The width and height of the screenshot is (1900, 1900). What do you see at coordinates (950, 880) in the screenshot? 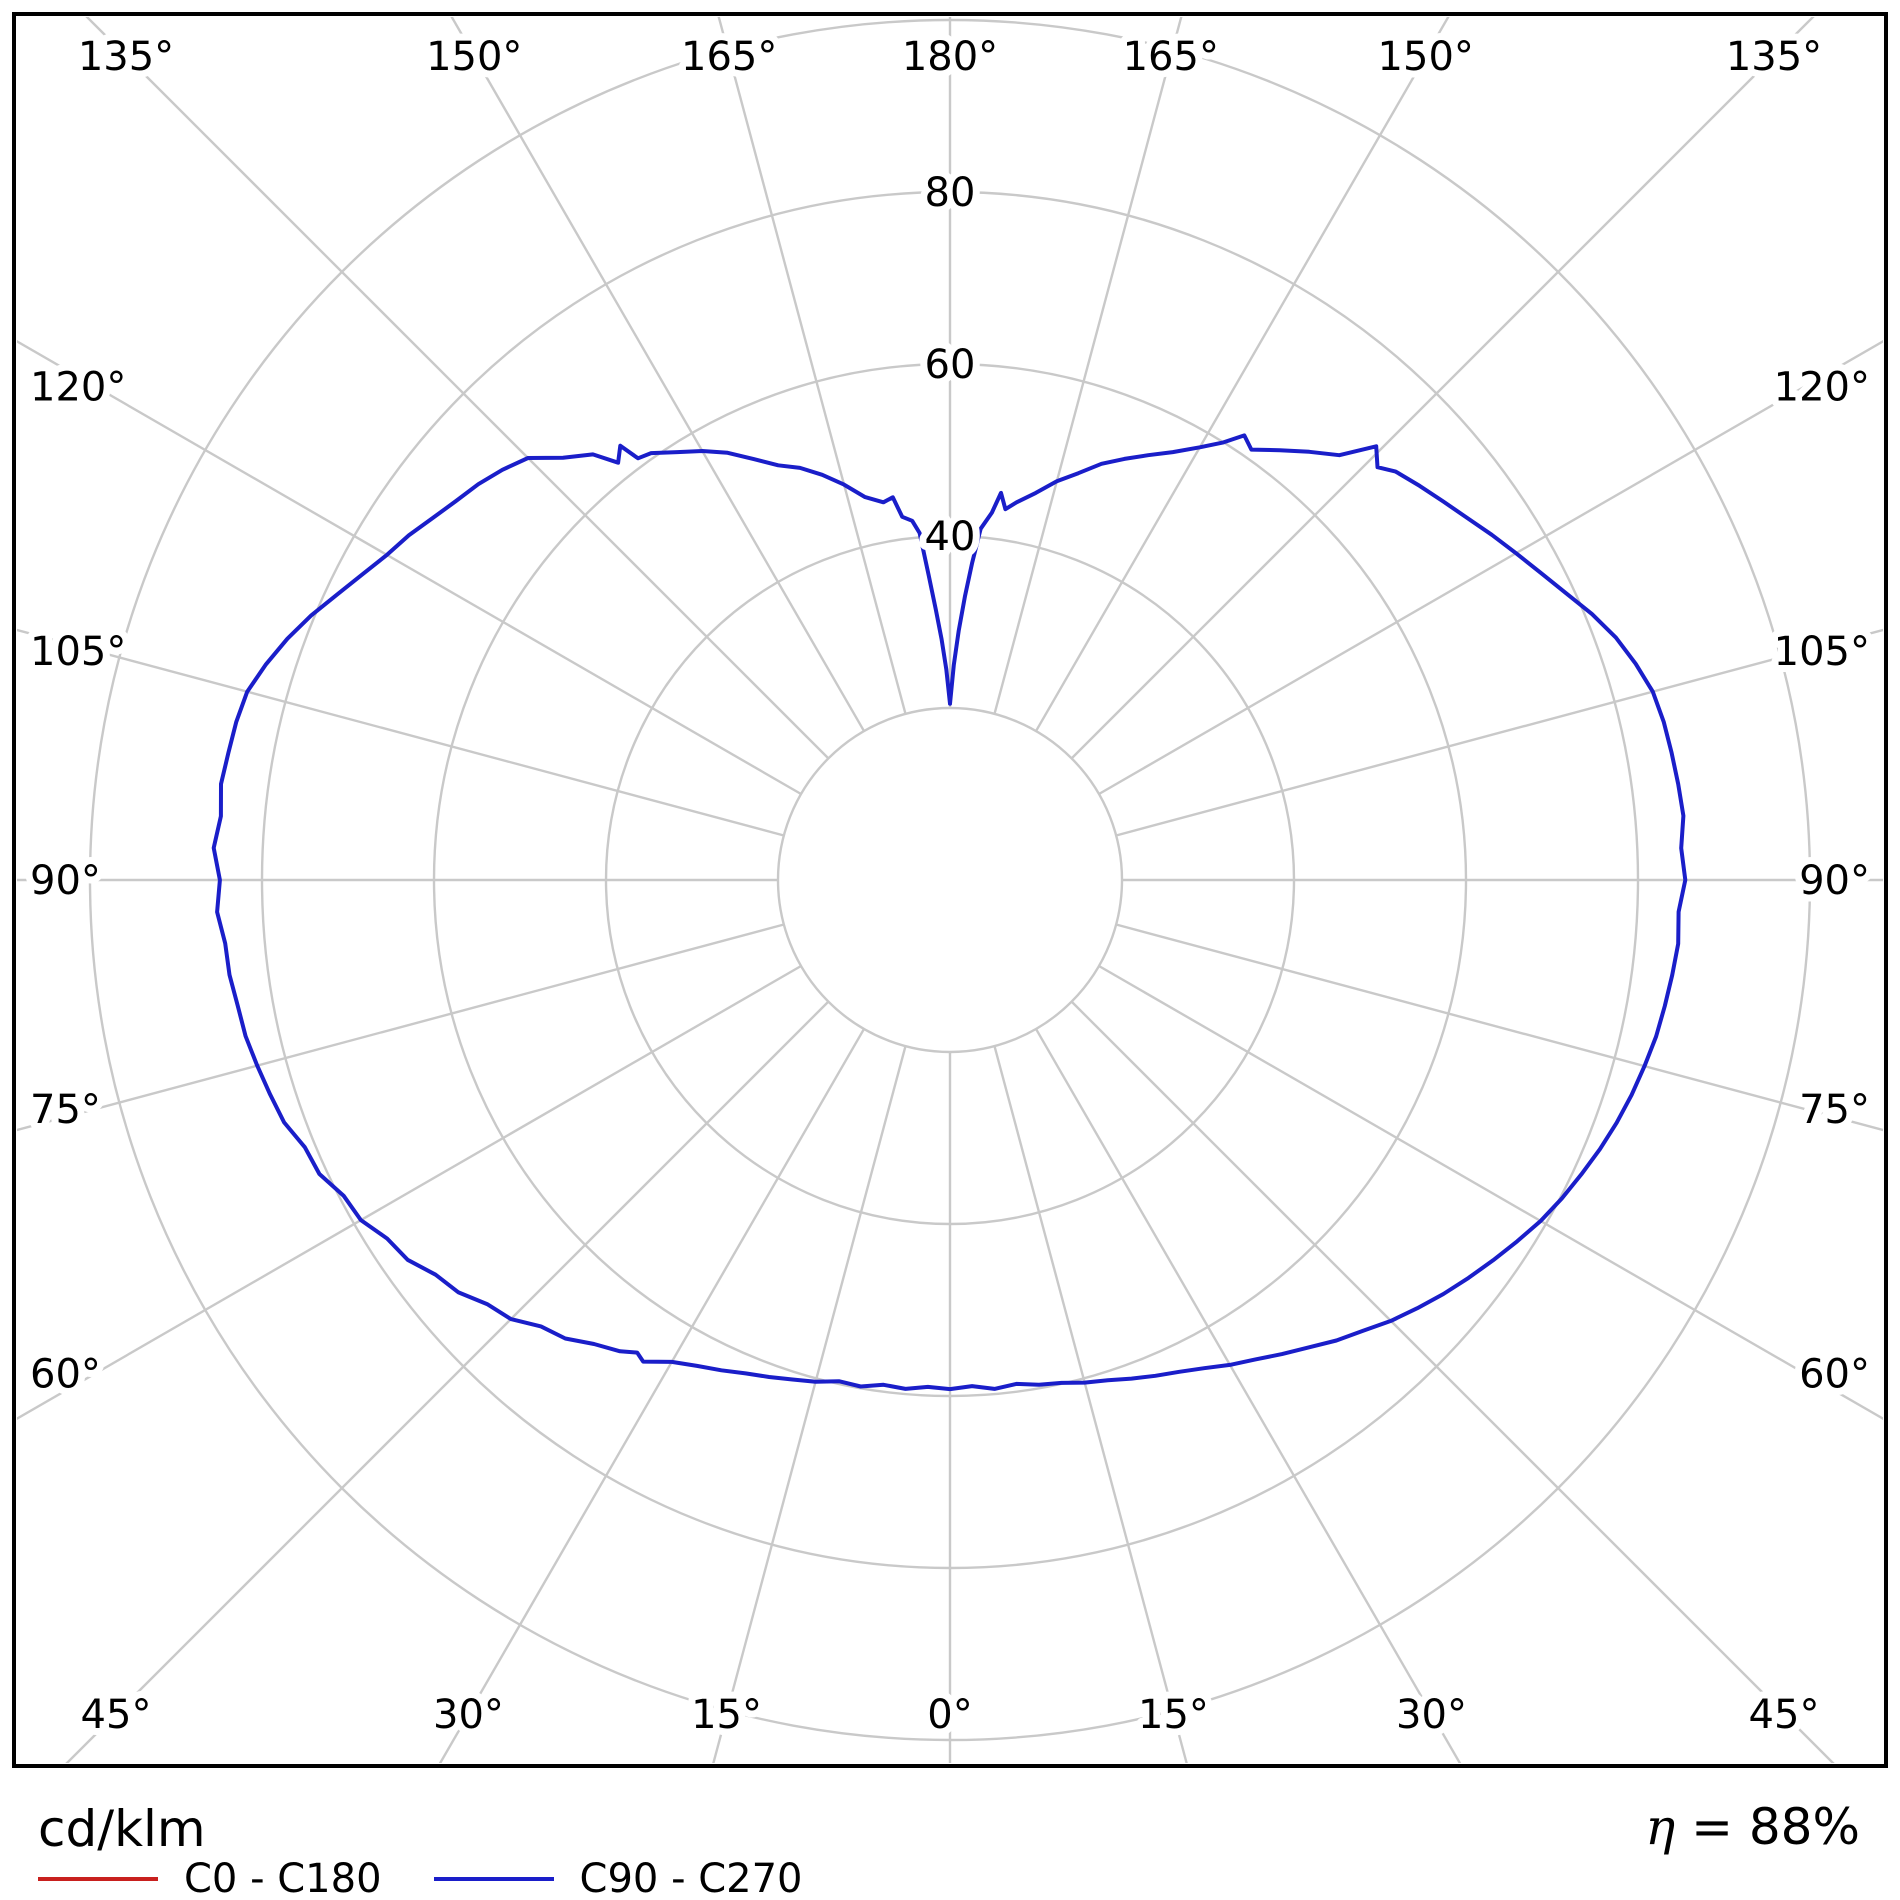
I see `grid-circle` at bounding box center [950, 880].